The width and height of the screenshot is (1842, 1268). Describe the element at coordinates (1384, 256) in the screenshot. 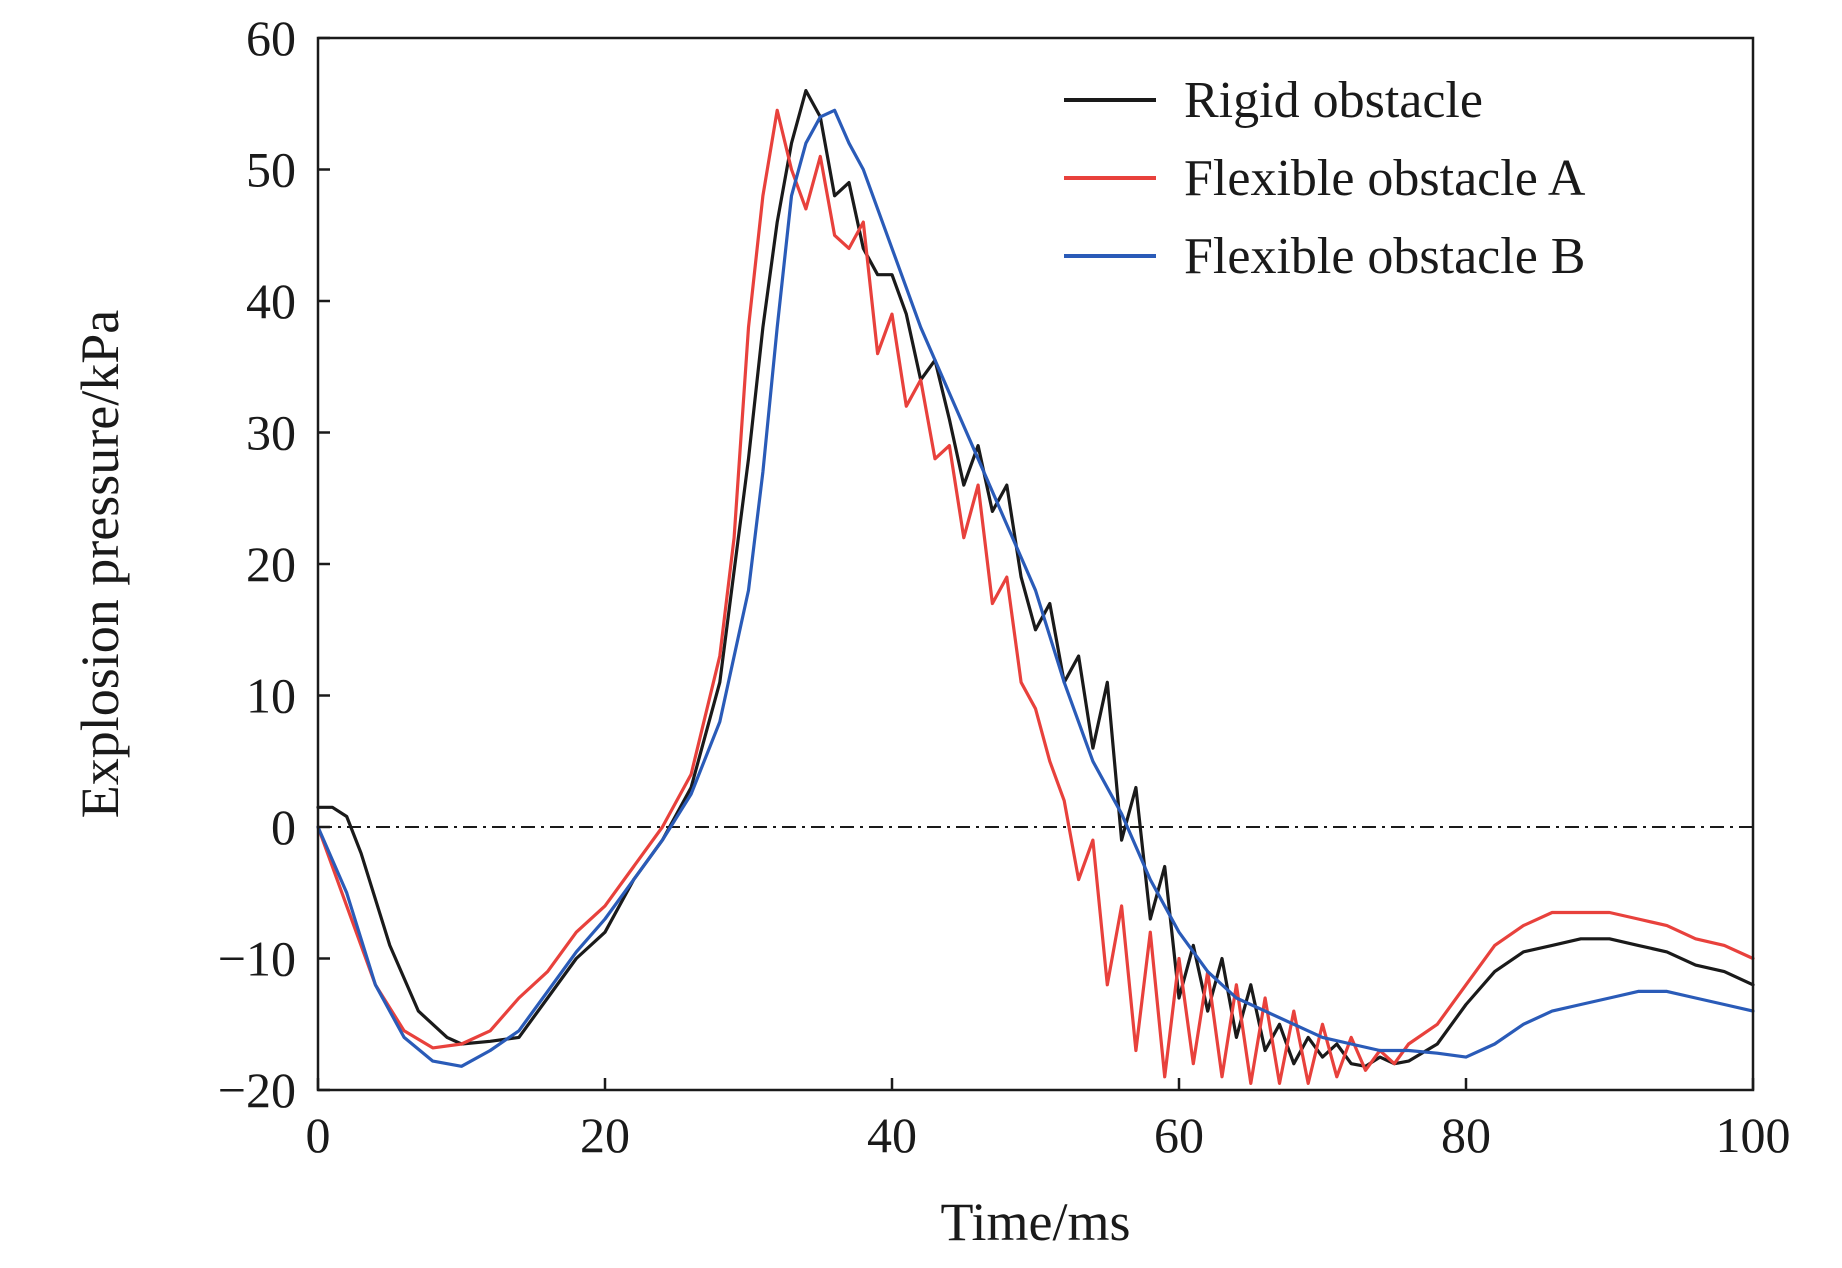

I see `legend-label: Flexible obstacle B` at that location.